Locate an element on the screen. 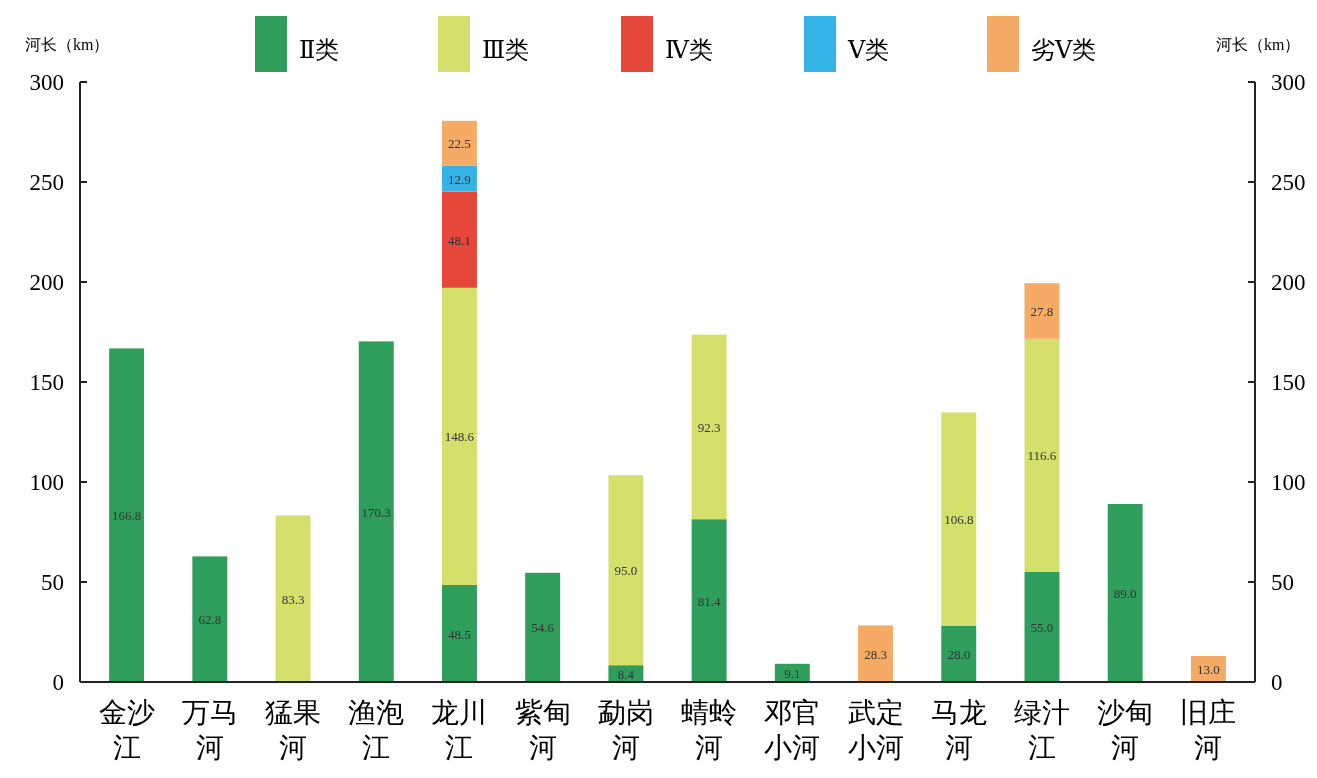  x-tick-label: 沙甸河 is located at coordinates (1125, 730).